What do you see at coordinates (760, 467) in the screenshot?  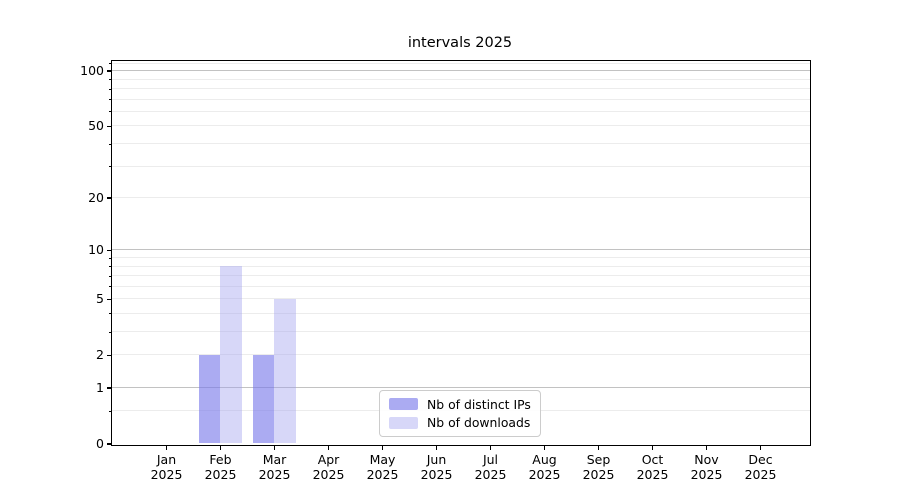 I see `x-tick-label: Dec 2025` at bounding box center [760, 467].